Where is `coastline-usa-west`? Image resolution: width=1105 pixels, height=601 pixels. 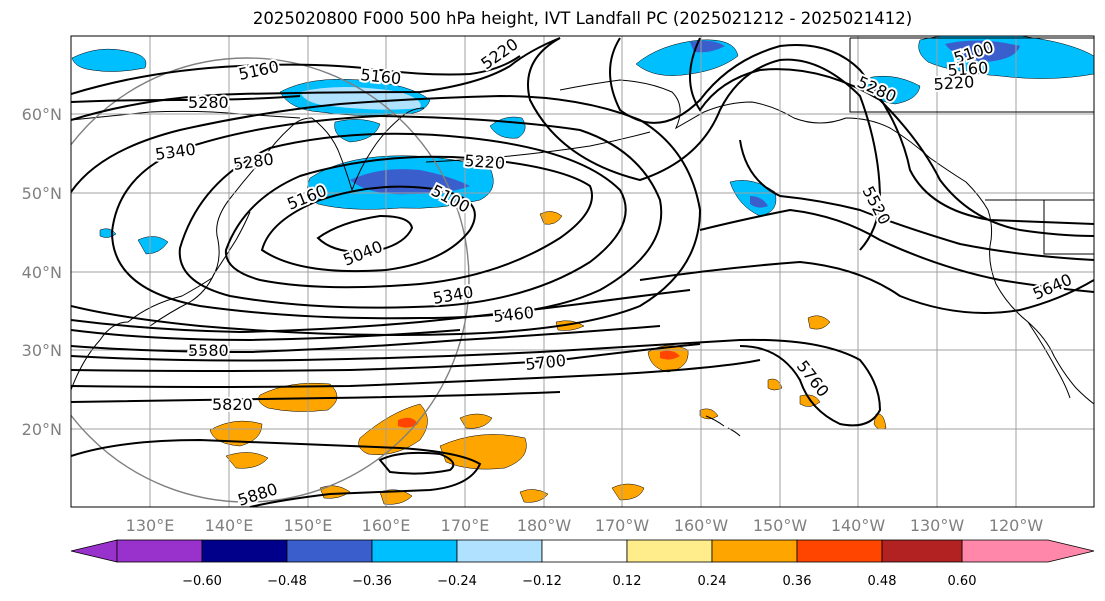 coastline-usa-west is located at coordinates (1041, 325).